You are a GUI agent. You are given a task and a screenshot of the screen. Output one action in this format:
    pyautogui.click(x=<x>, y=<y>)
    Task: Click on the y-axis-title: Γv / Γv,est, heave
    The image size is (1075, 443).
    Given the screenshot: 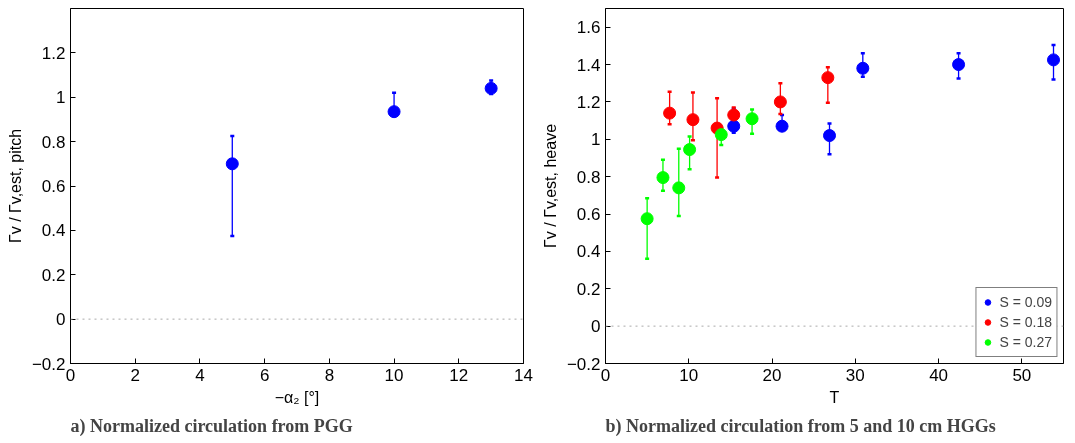 What is the action you would take?
    pyautogui.click(x=550, y=186)
    